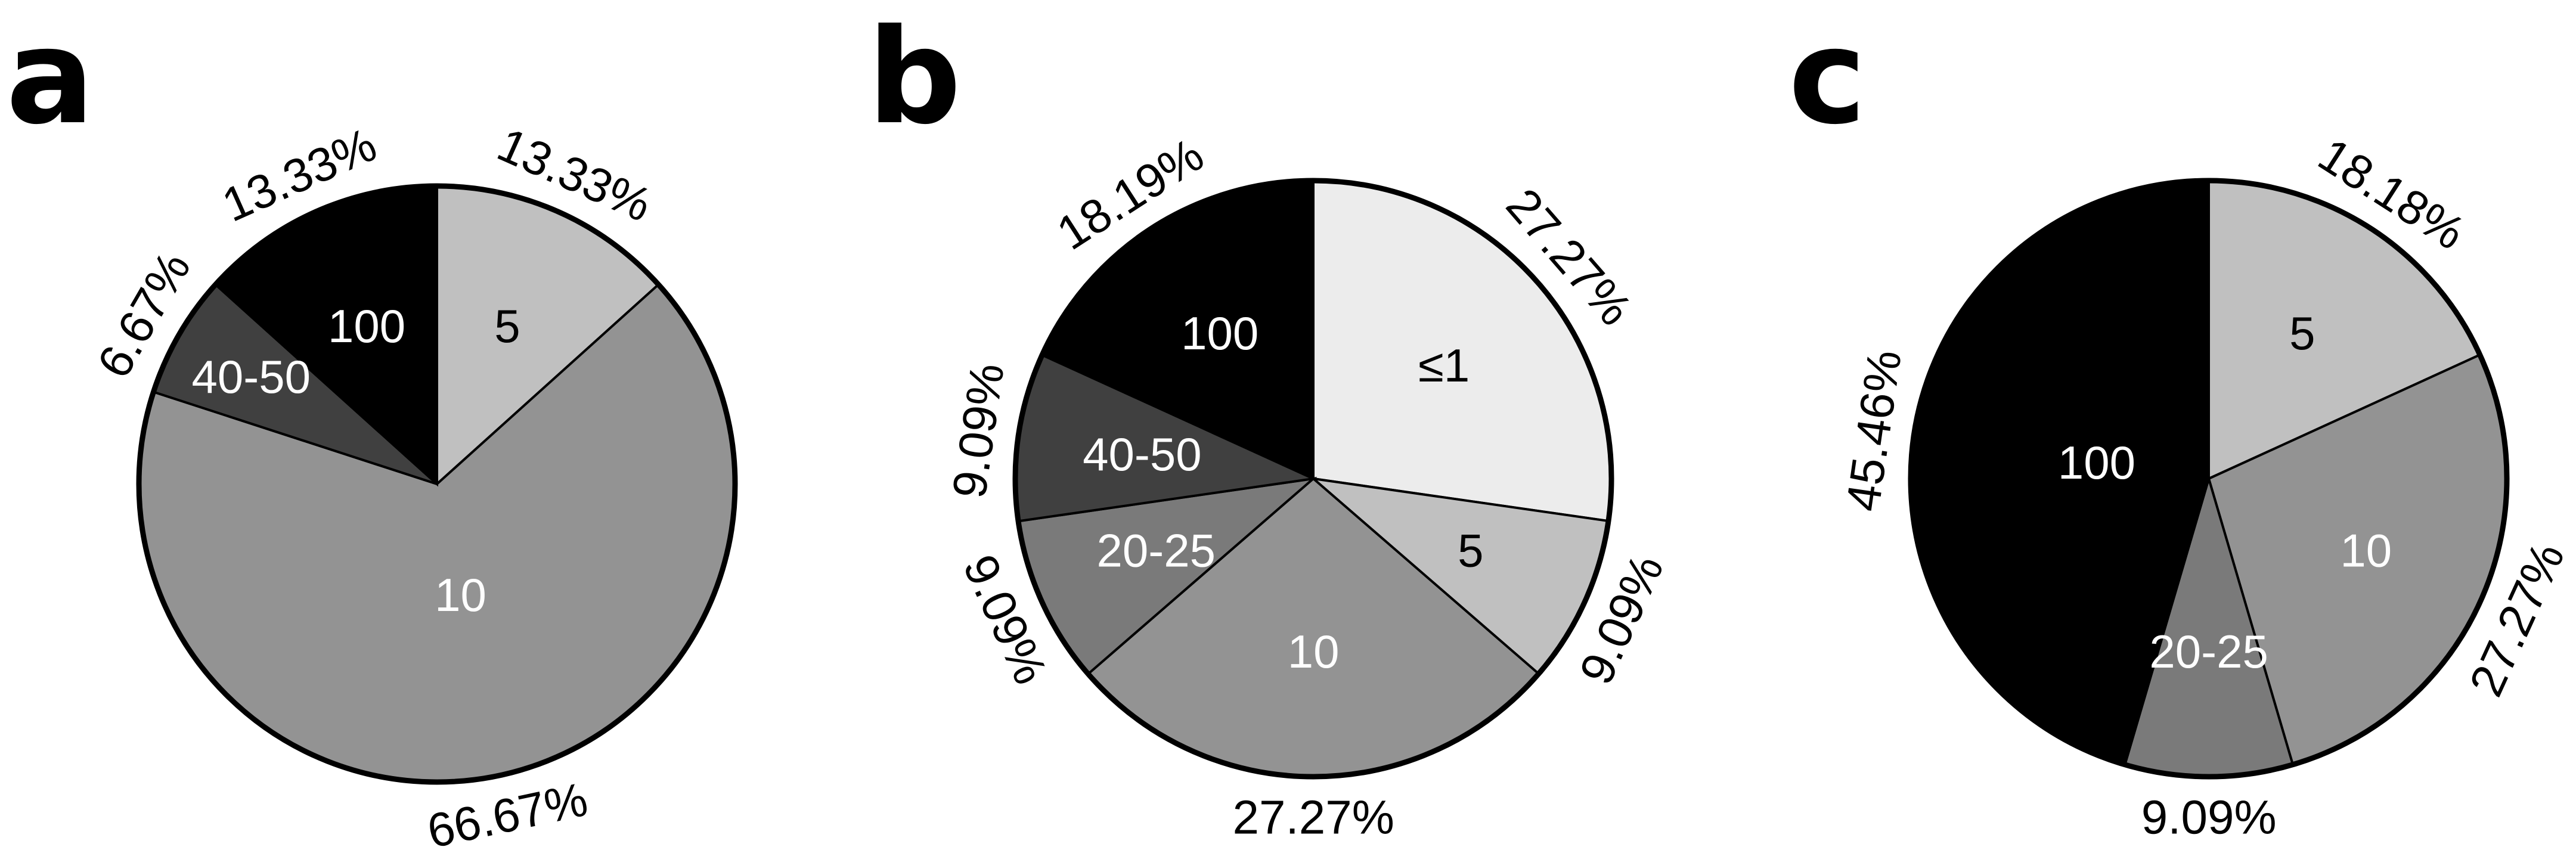 The width and height of the screenshot is (2576, 850). Describe the element at coordinates (2209, 816) in the screenshot. I see `percent-label-c-2: 9.09%` at that location.